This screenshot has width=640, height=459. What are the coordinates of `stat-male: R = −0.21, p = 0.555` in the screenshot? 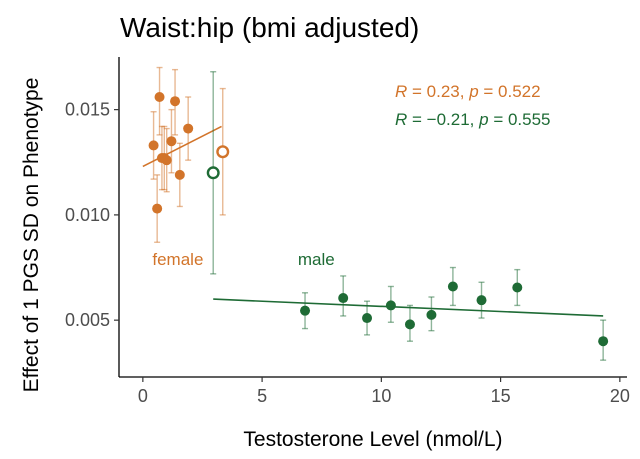 It's located at (473, 119).